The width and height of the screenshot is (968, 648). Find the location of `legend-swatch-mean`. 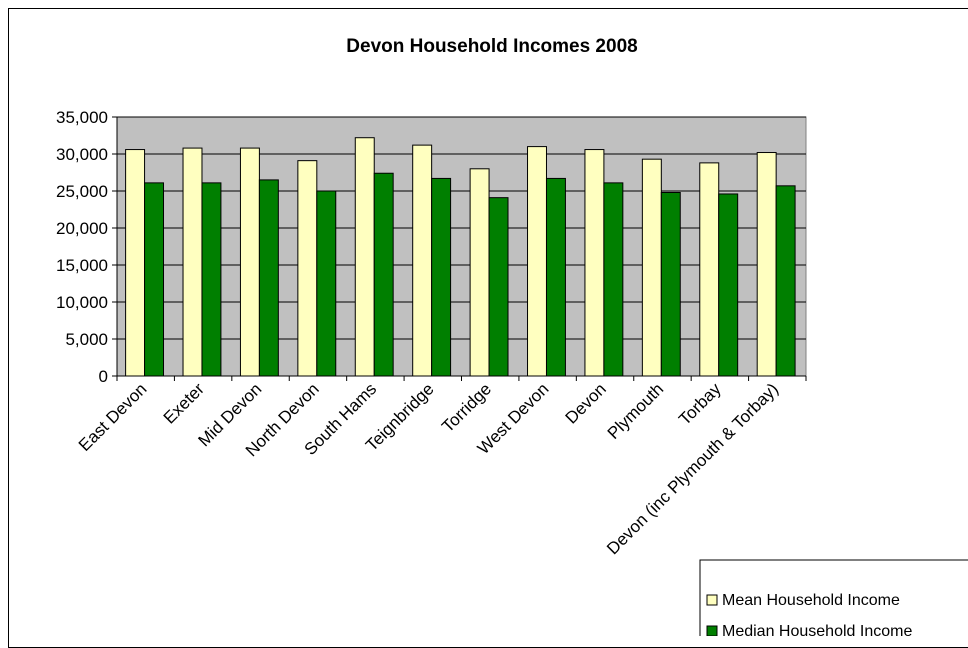

legend-swatch-mean is located at coordinates (712, 600).